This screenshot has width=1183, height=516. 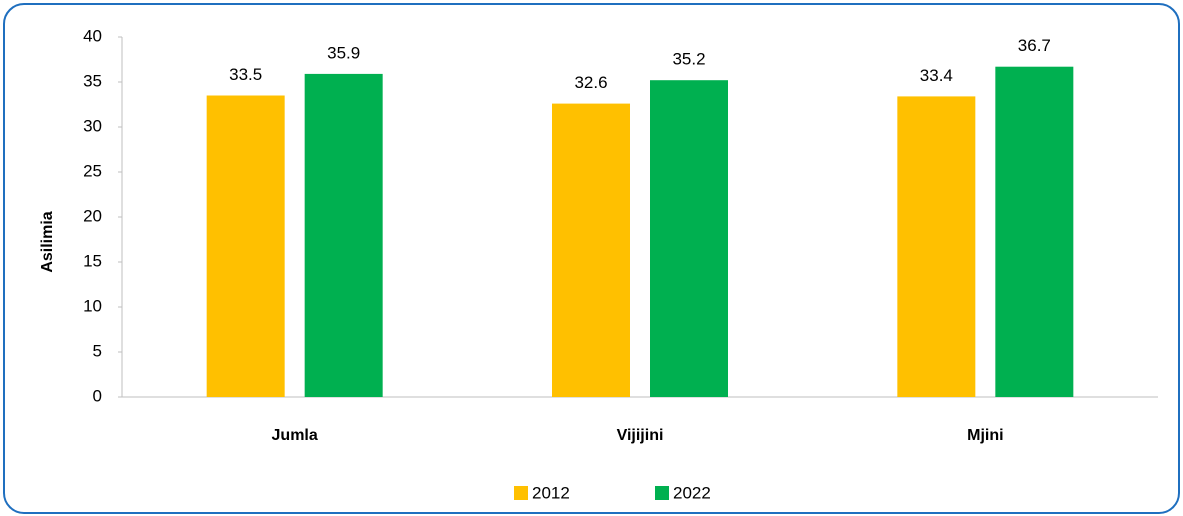 I want to click on value-label: 35.2, so click(x=688, y=59).